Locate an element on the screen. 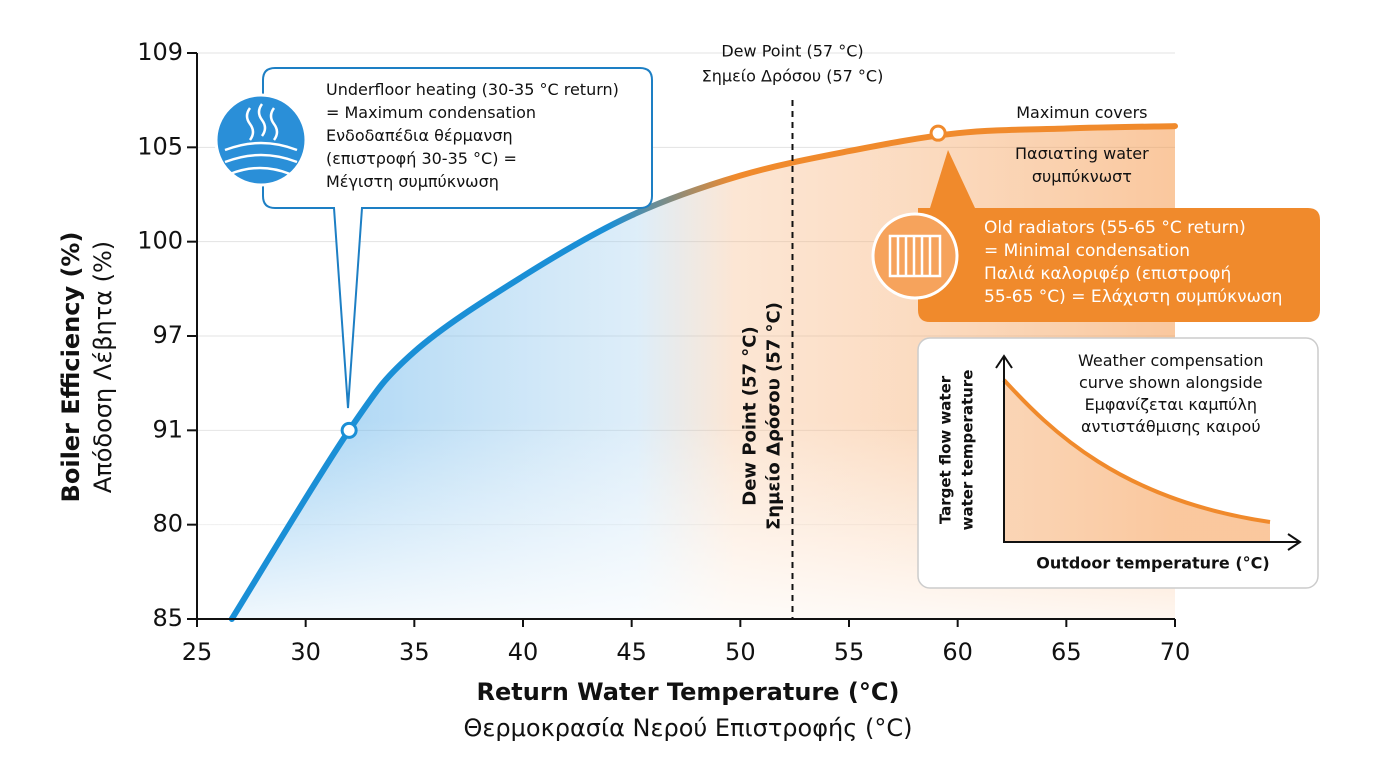  text-line: = Minimal condensation is located at coordinates (1087, 251).